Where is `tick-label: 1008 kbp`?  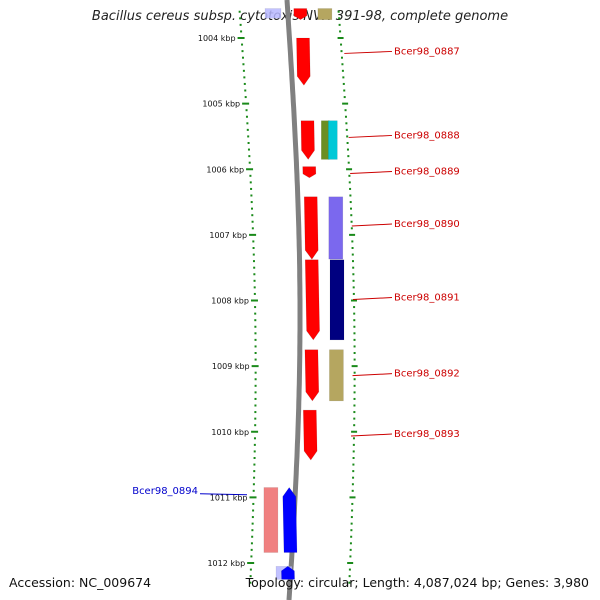 tick-label: 1008 kbp is located at coordinates (230, 301).